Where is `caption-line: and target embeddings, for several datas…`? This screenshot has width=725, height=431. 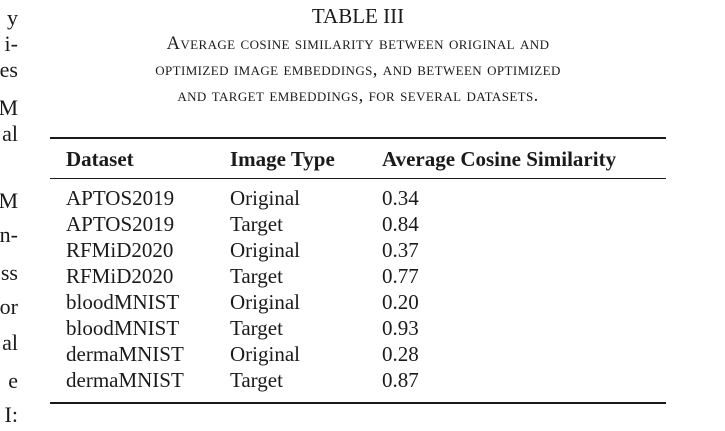
caption-line: and target embeddings, for several datas… is located at coordinates (358, 96).